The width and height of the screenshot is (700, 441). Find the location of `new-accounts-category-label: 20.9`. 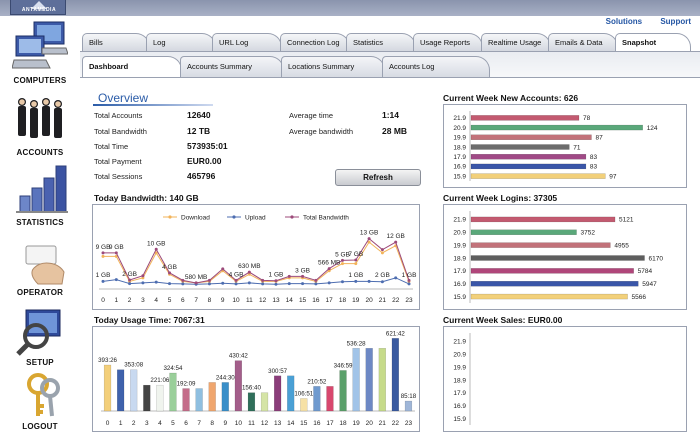

new-accounts-category-label: 20.9 is located at coordinates (459, 128).